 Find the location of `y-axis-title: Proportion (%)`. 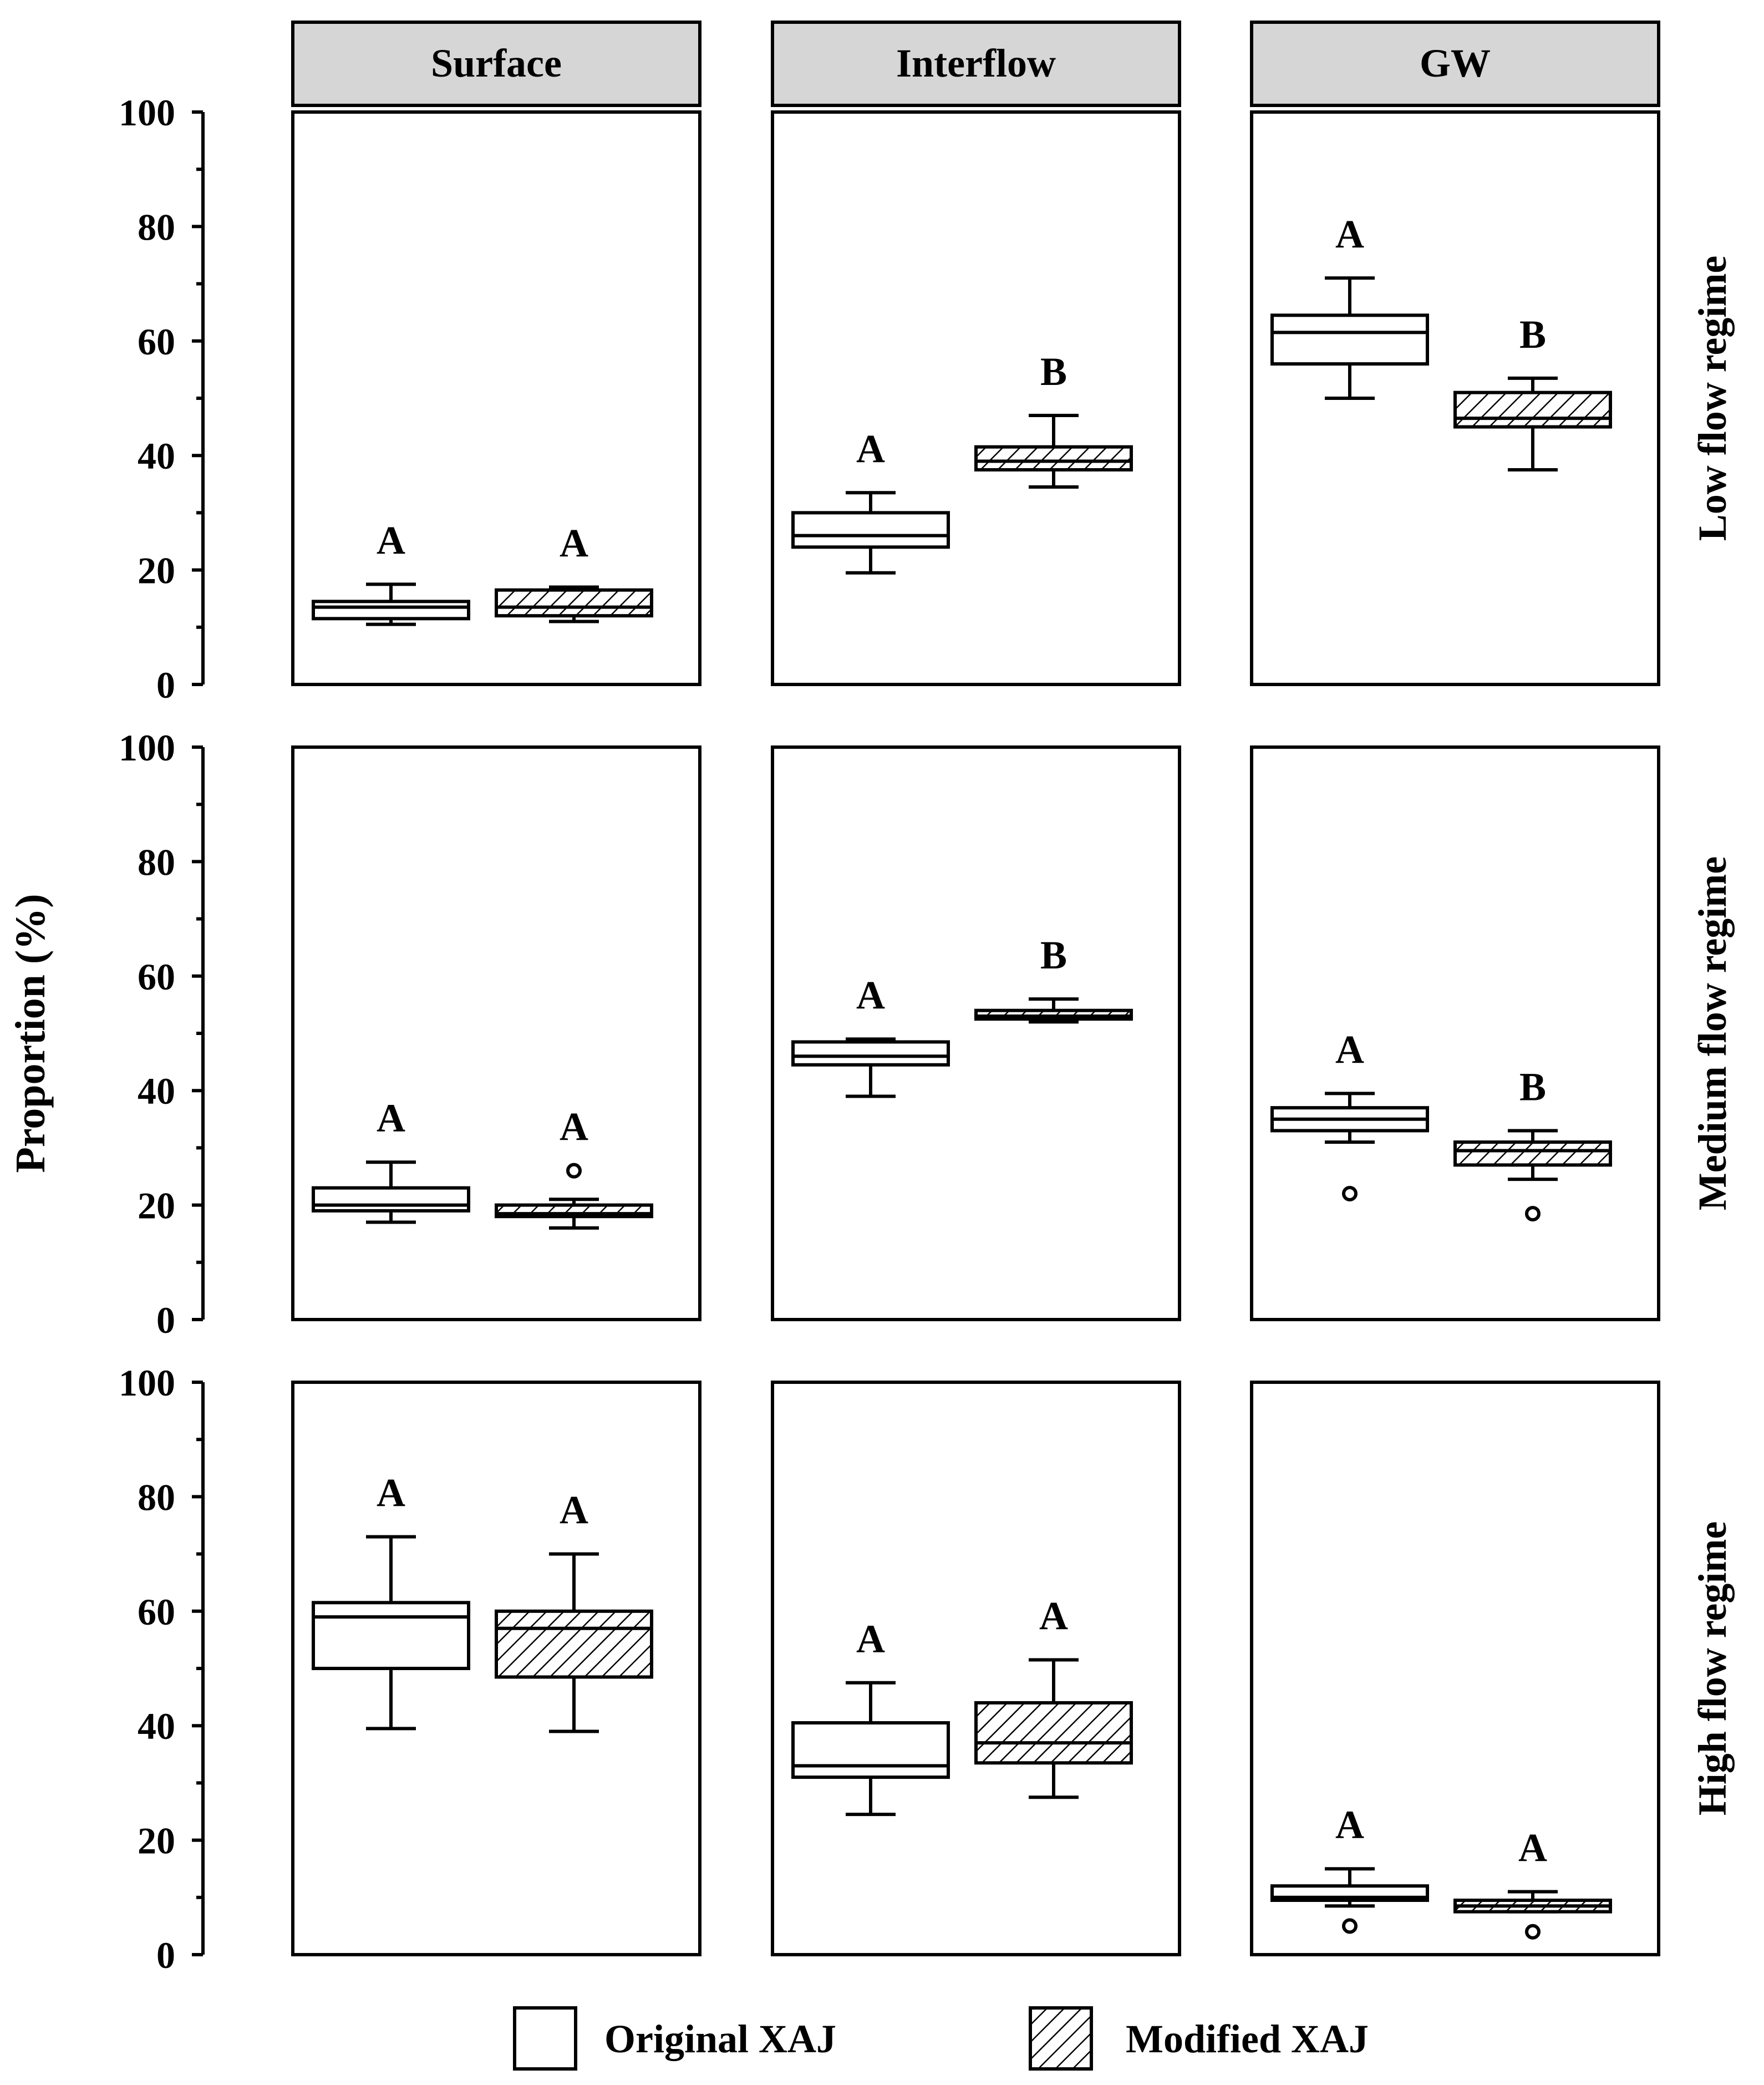

y-axis-title: Proportion (%) is located at coordinates (30, 1033).